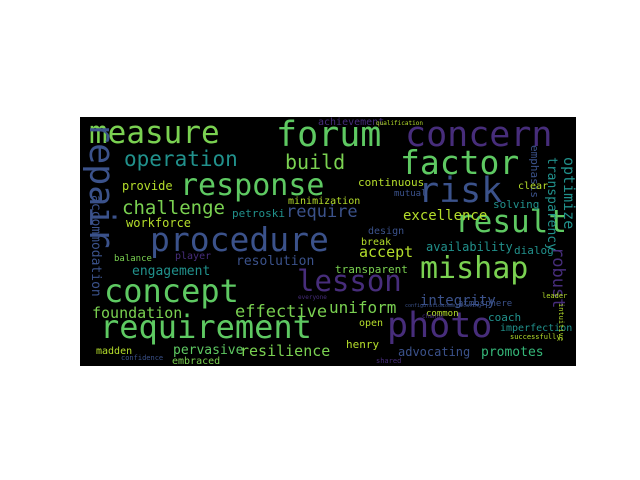 The image size is (640, 480). I want to click on word-embraced: embraced, so click(196, 361).